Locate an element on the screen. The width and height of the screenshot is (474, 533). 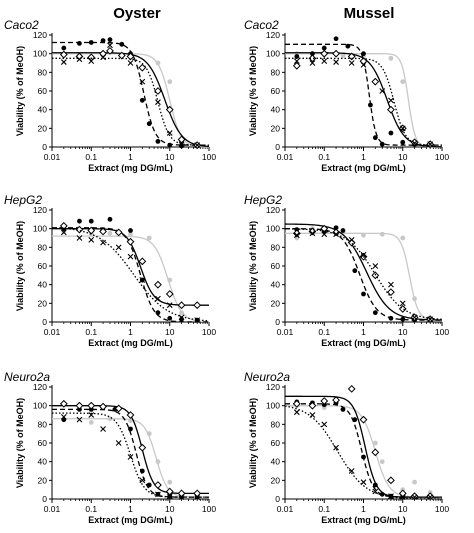
x-tick-label: 1 is located at coordinates (130, 509).